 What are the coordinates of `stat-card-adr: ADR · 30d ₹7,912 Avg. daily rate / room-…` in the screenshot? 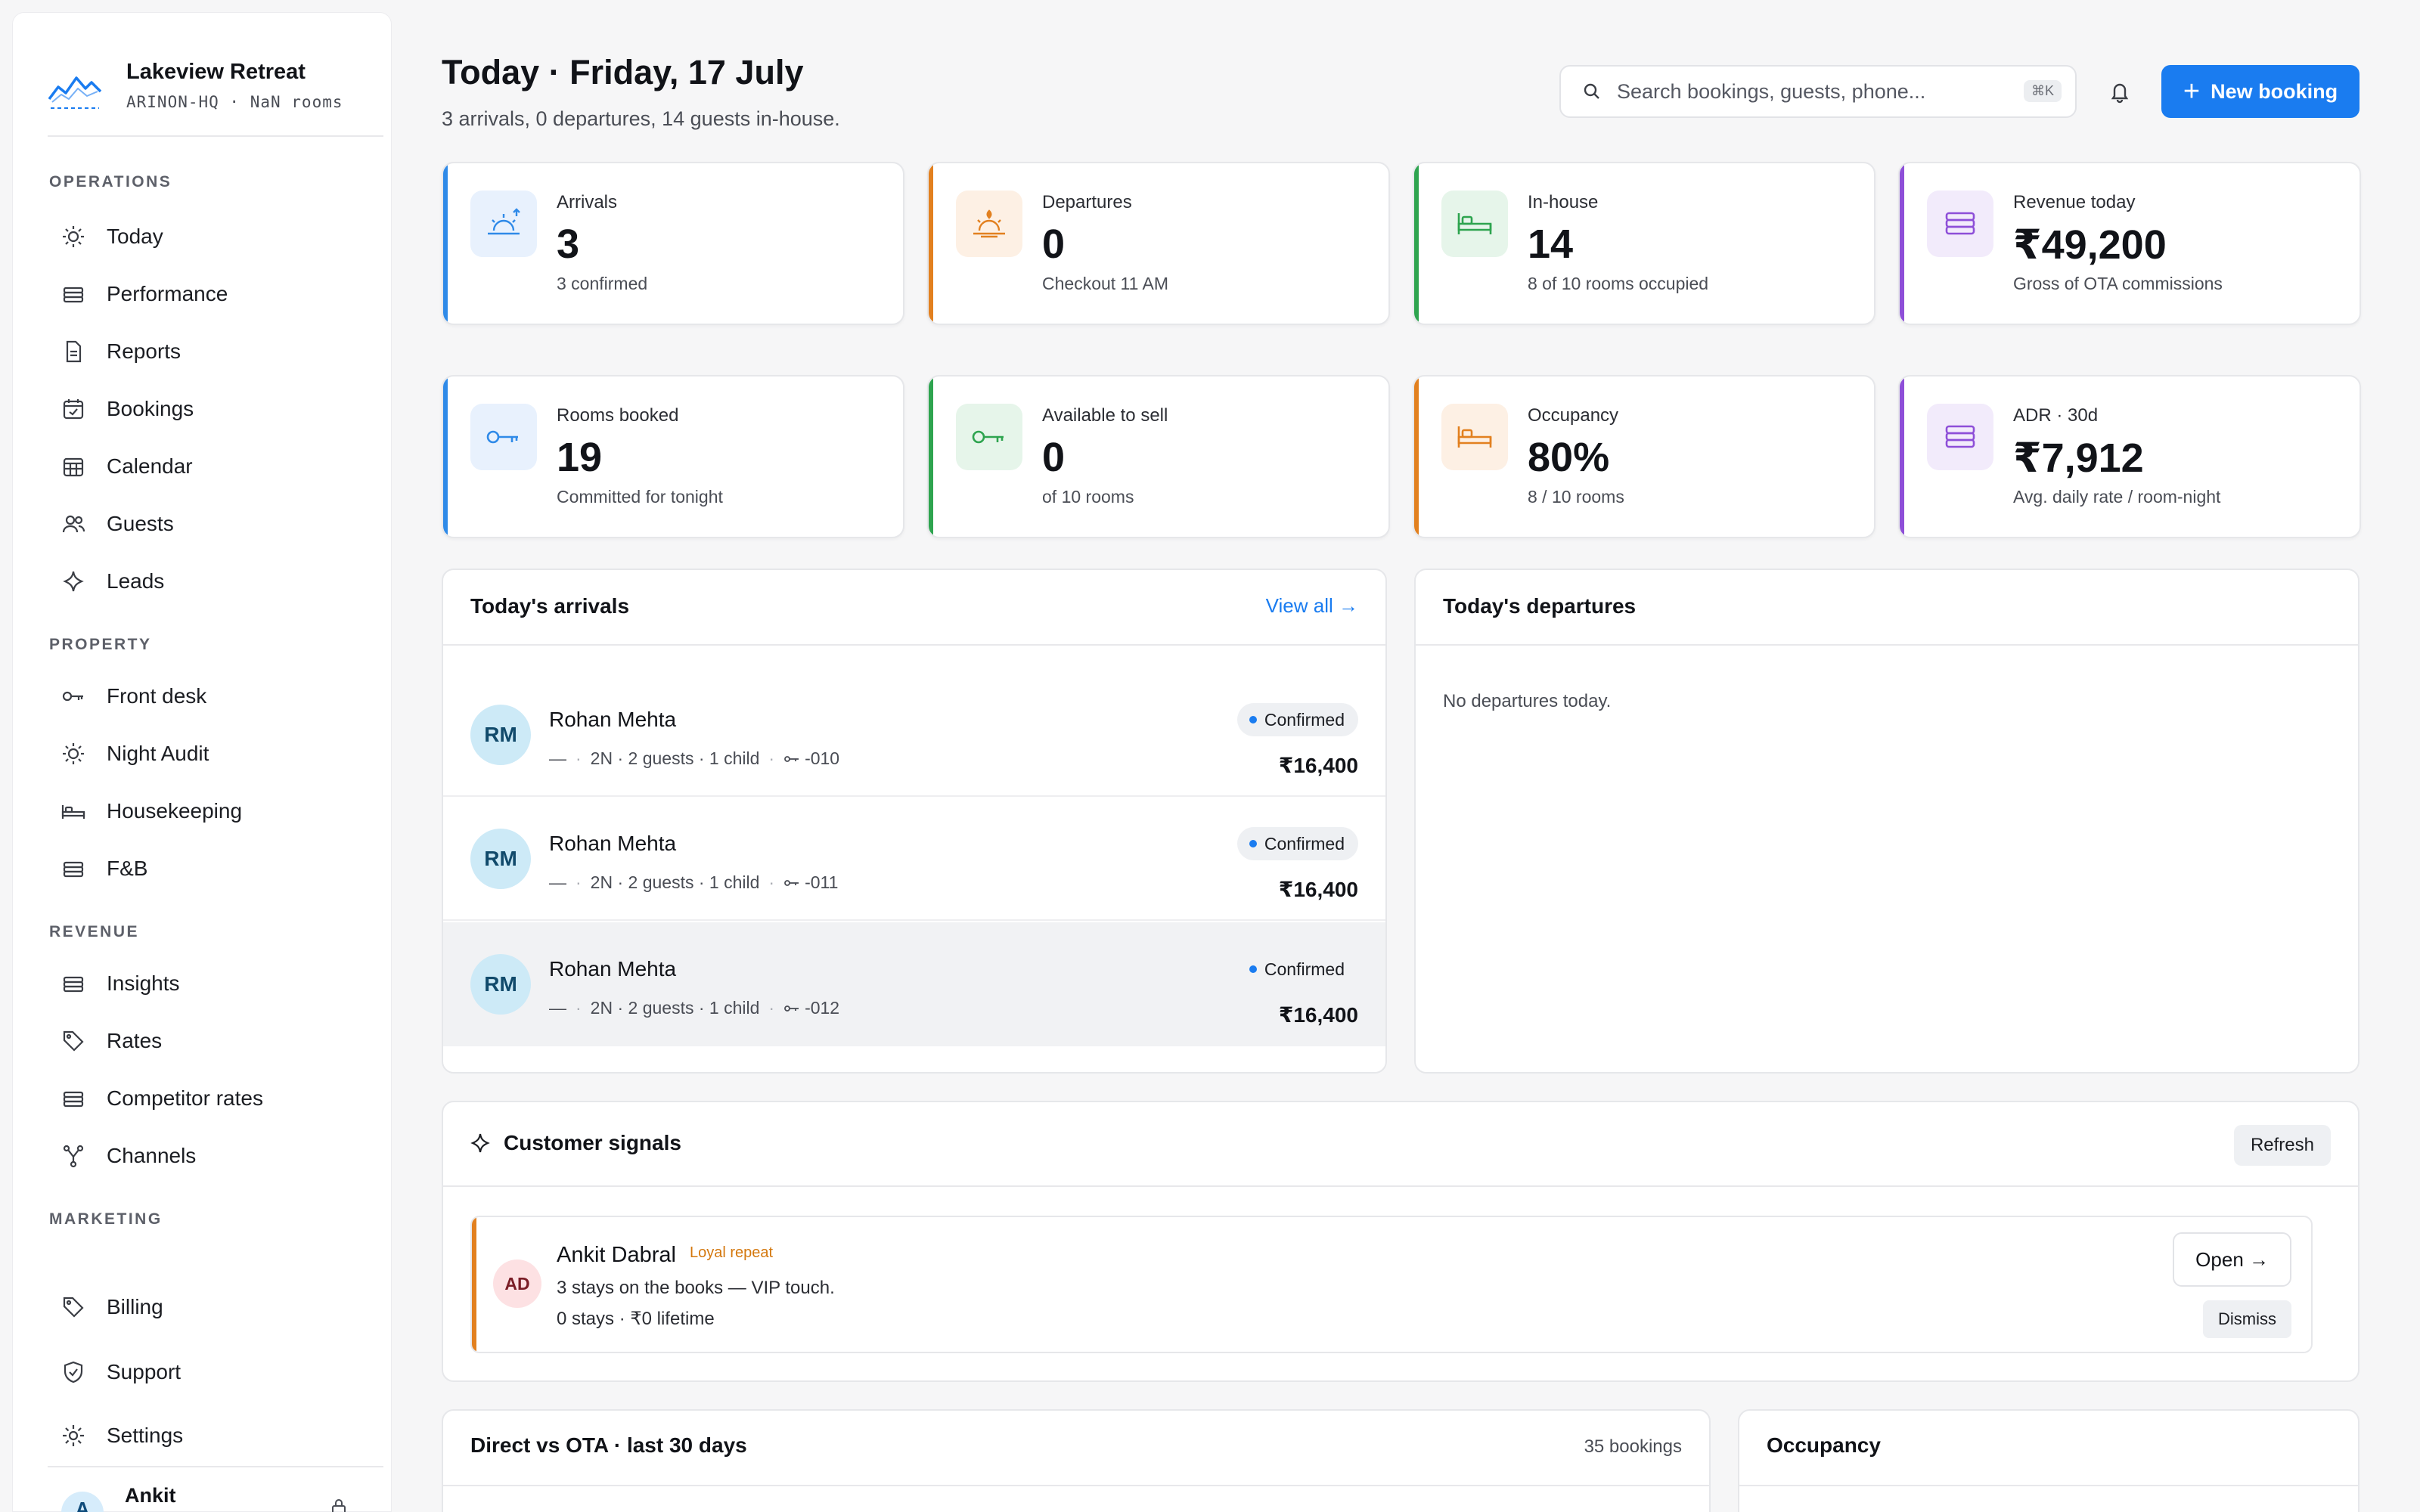 It's located at (2129, 456).